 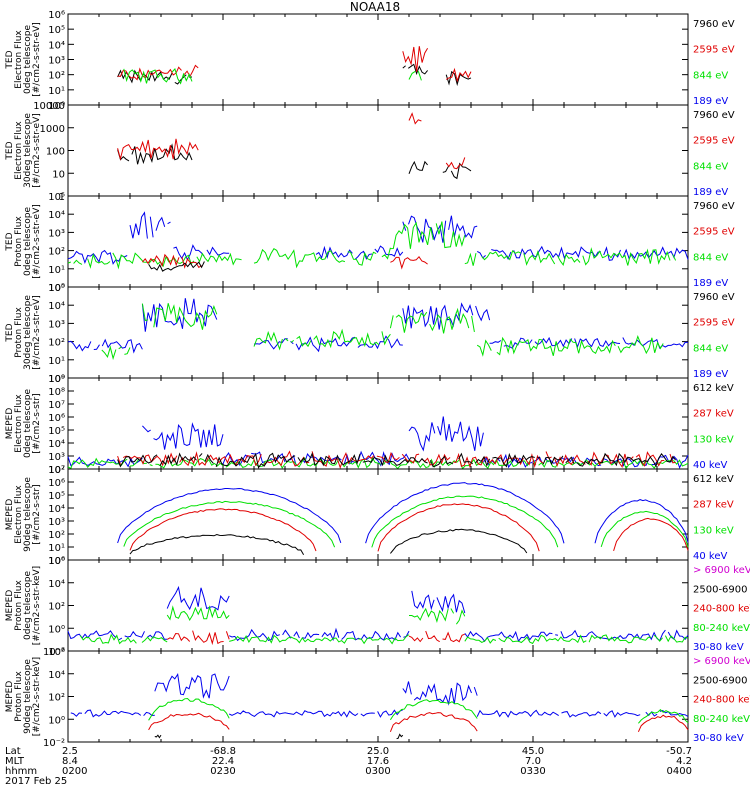 What do you see at coordinates (70, 761) in the screenshot?
I see `x-tick-label: 8.4` at bounding box center [70, 761].